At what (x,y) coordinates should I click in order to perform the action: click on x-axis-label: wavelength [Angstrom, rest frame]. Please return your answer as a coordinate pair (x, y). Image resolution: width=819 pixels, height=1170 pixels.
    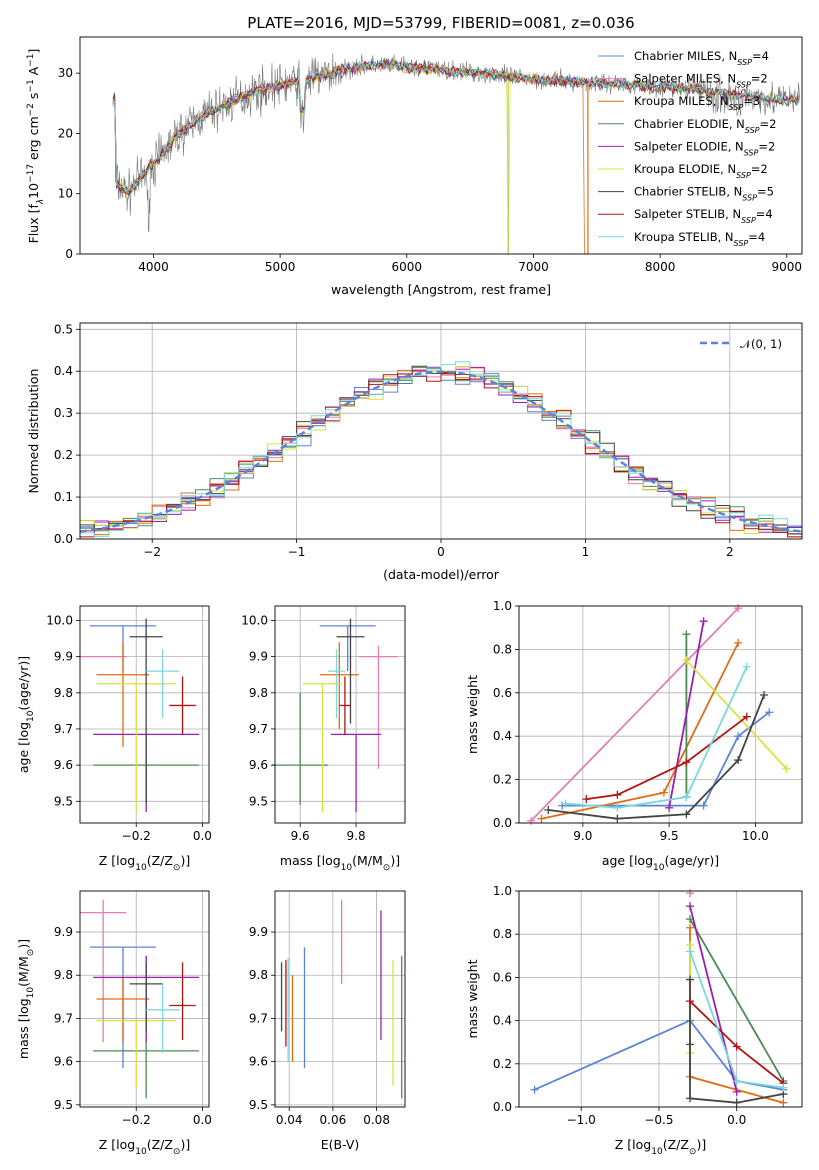
    Looking at the image, I should click on (441, 289).